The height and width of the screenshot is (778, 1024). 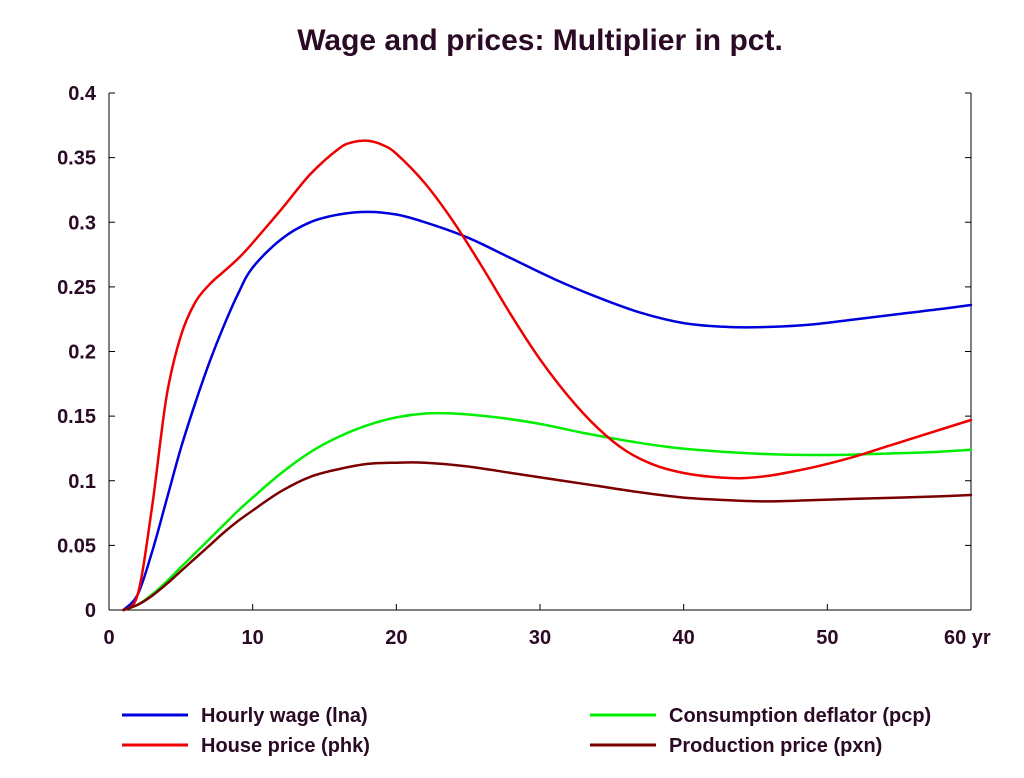 I want to click on x-tick-label: 60 yr, so click(x=967, y=638).